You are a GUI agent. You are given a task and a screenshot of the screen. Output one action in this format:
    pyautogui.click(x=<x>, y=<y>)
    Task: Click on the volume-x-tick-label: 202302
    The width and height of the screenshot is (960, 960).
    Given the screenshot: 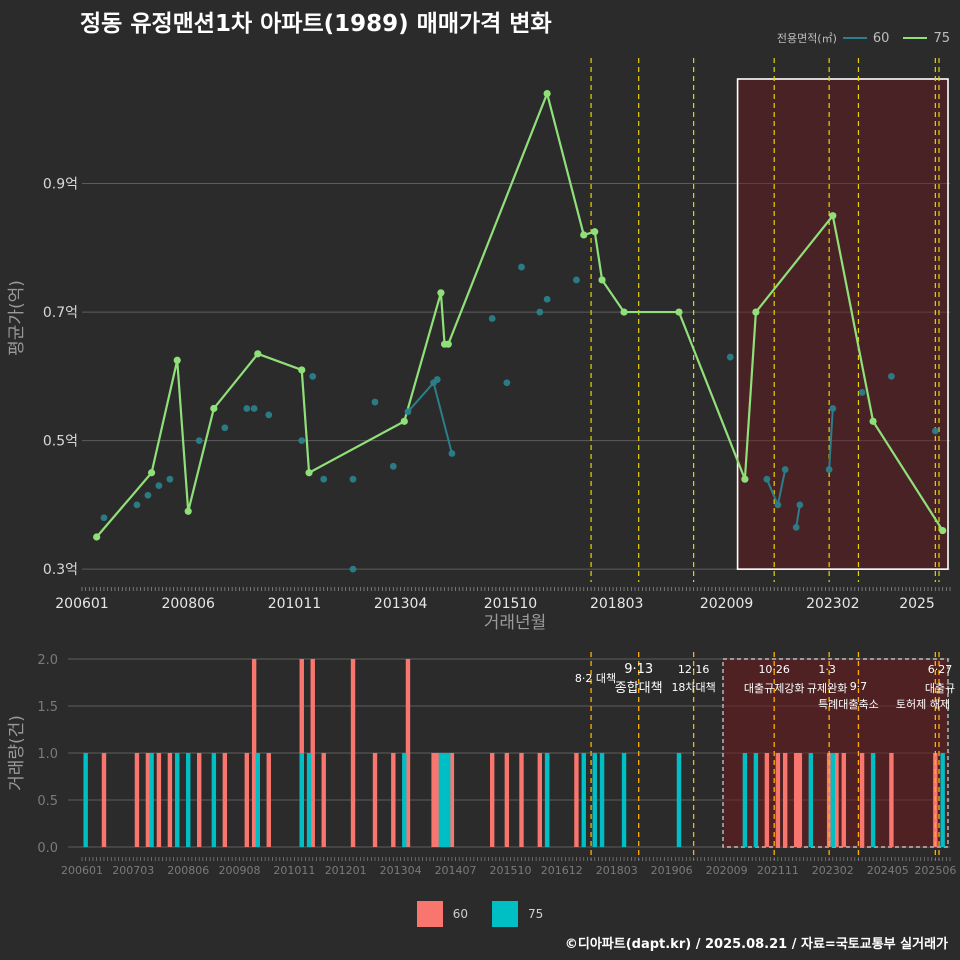 What is the action you would take?
    pyautogui.click(x=833, y=870)
    